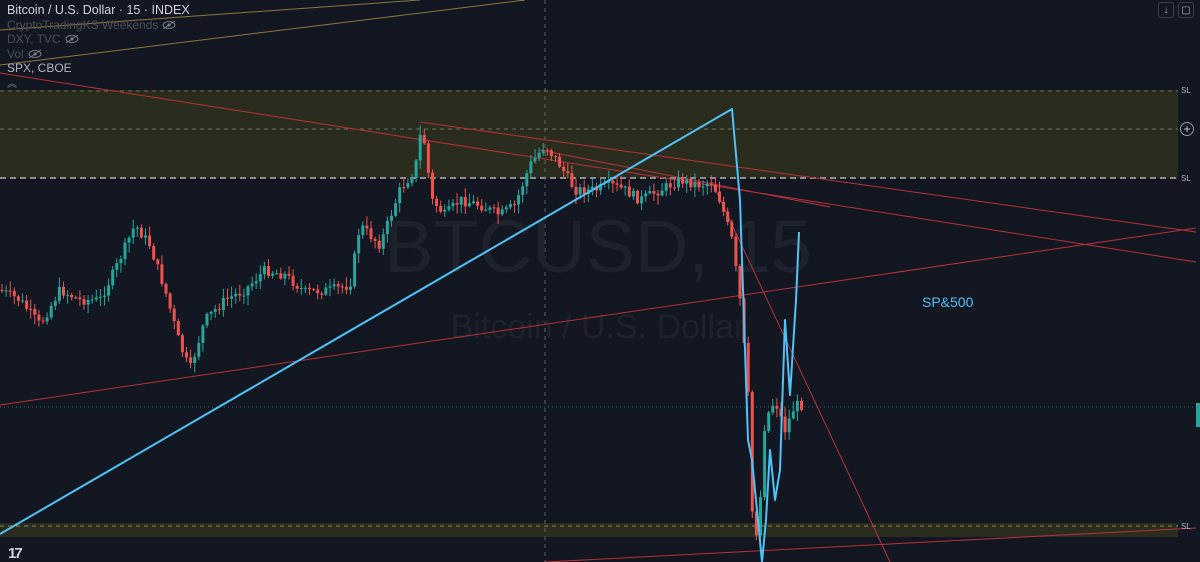  Describe the element at coordinates (98, 54) in the screenshot. I see `legend-row-vol: Vol` at that location.